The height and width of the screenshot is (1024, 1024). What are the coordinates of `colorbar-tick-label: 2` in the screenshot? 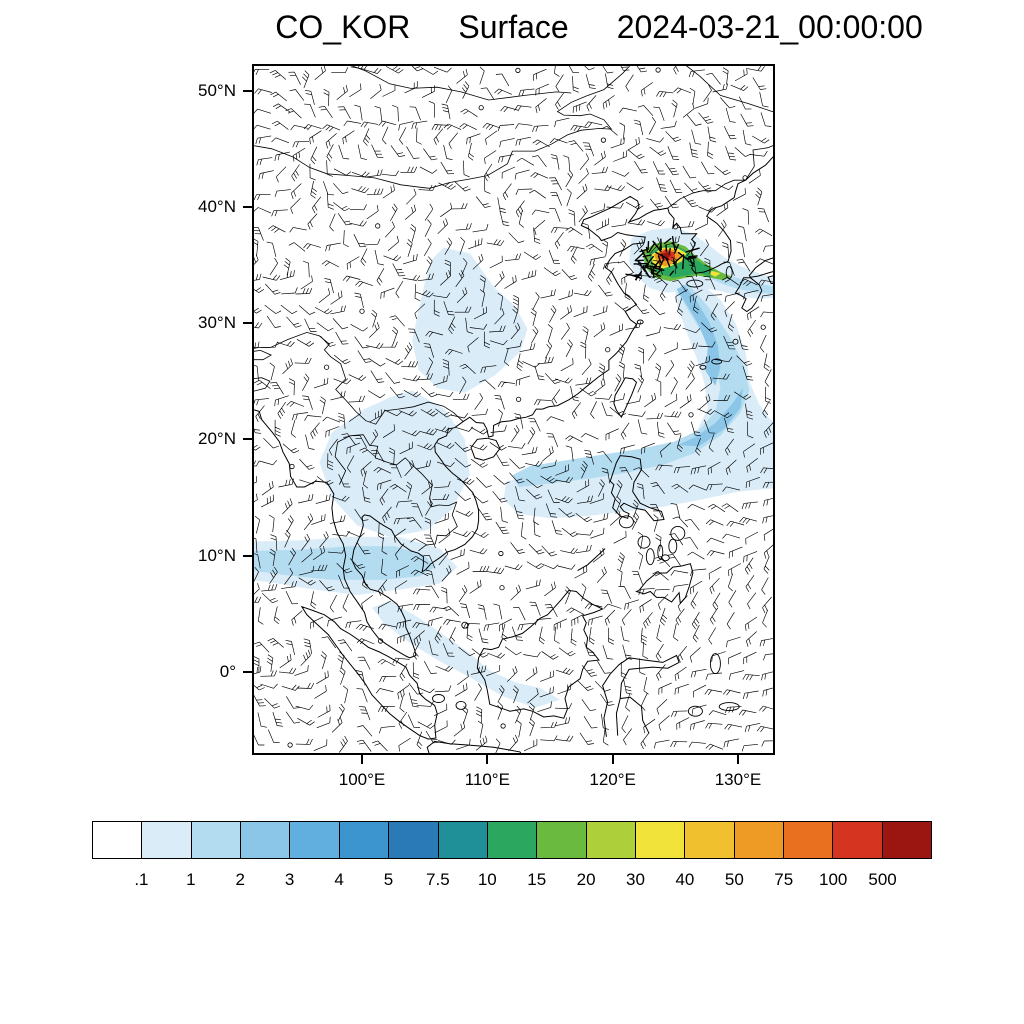 It's located at (240, 879).